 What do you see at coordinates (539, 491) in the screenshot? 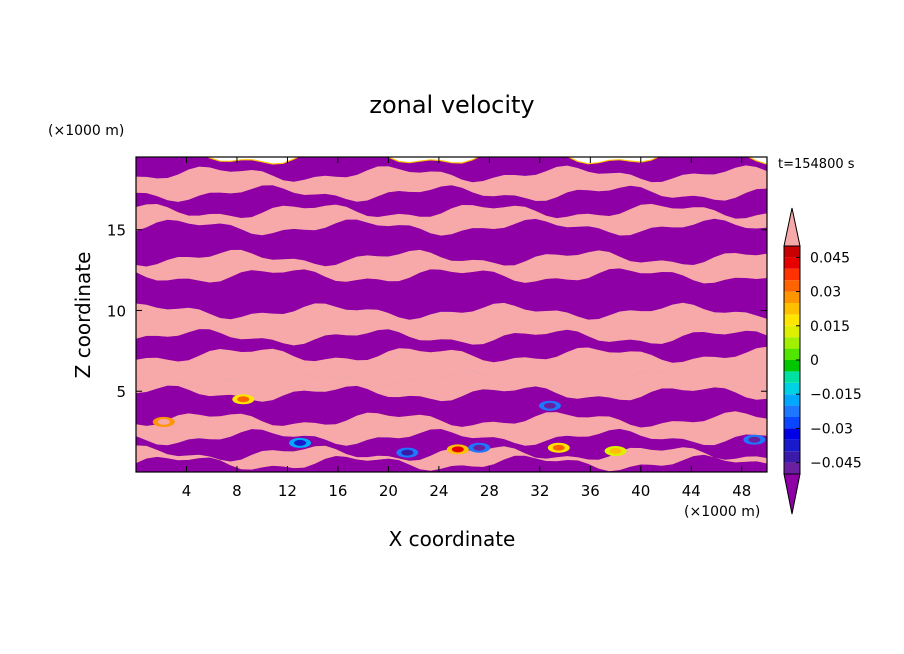
I see `x-tick-label: 32` at bounding box center [539, 491].